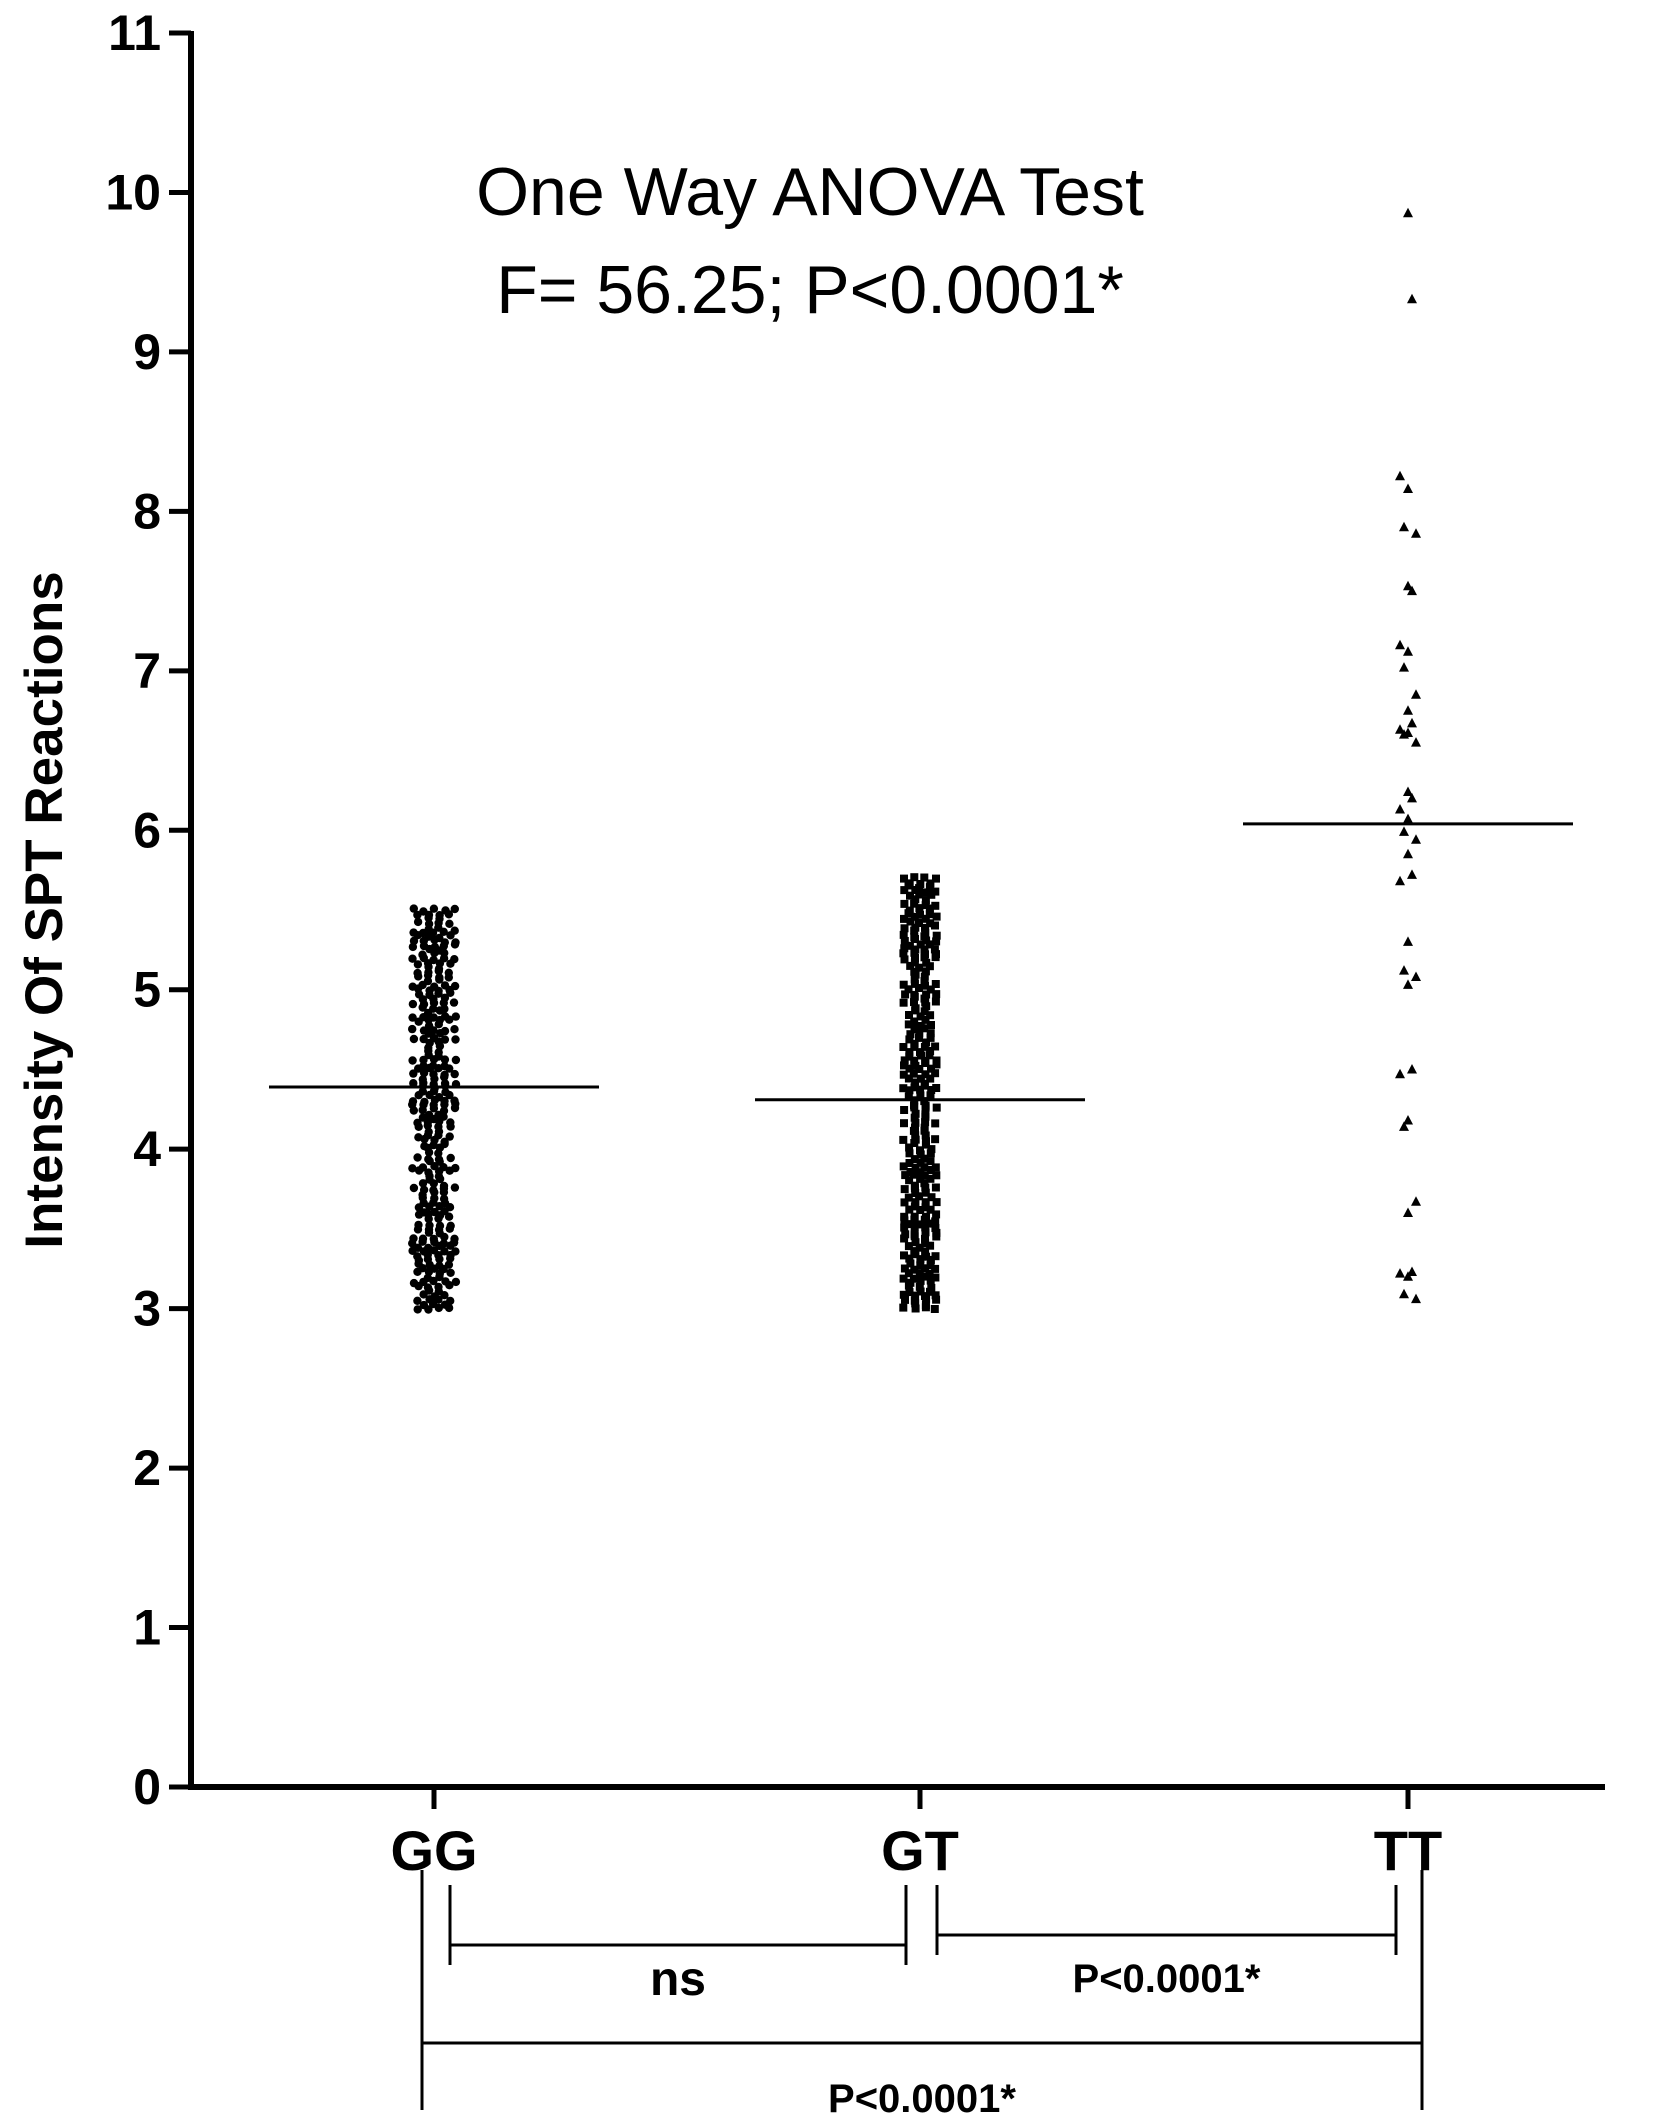 This screenshot has height=2117, width=1654. I want to click on y-tick-label: 8, so click(147, 511).